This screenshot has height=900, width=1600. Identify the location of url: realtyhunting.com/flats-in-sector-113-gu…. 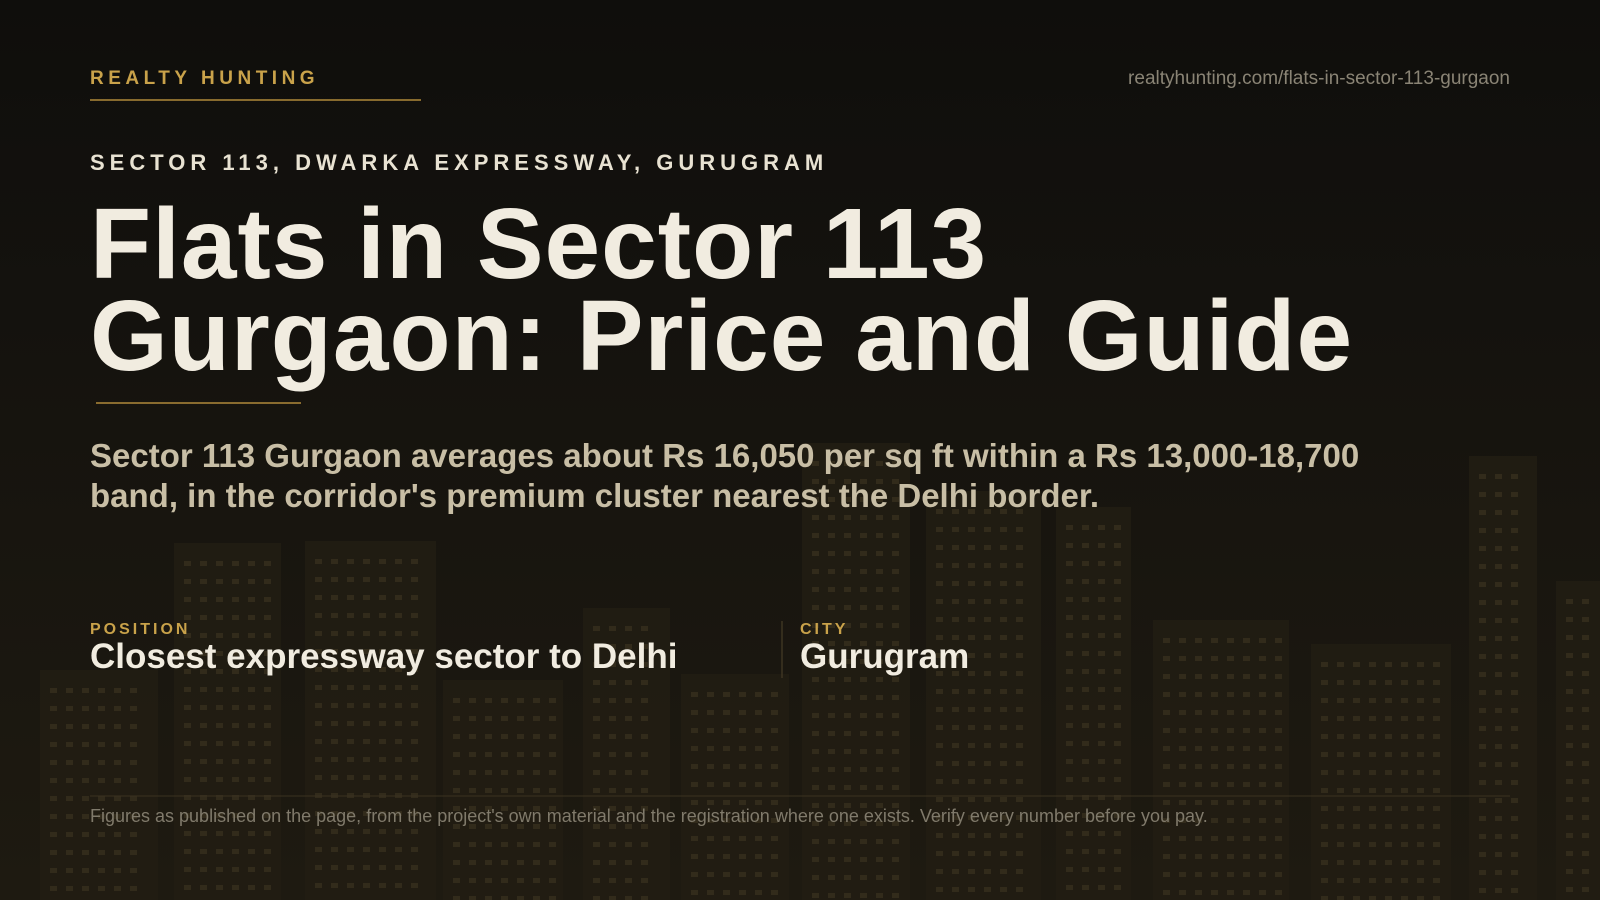
(1319, 78).